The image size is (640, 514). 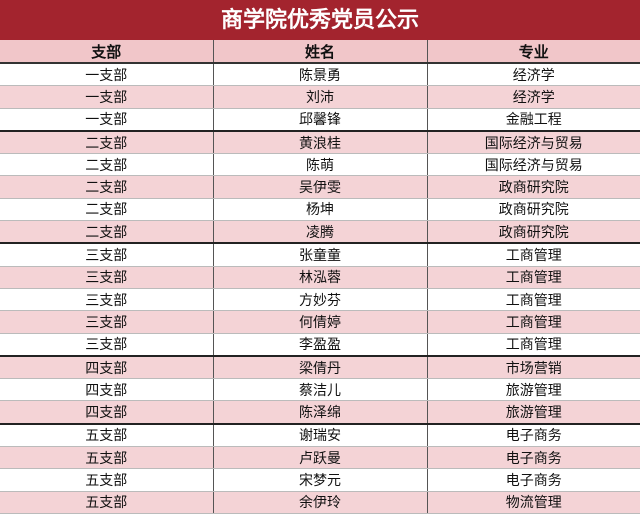 I want to click on page-title: 商学院优秀党员公示, so click(x=320, y=20).